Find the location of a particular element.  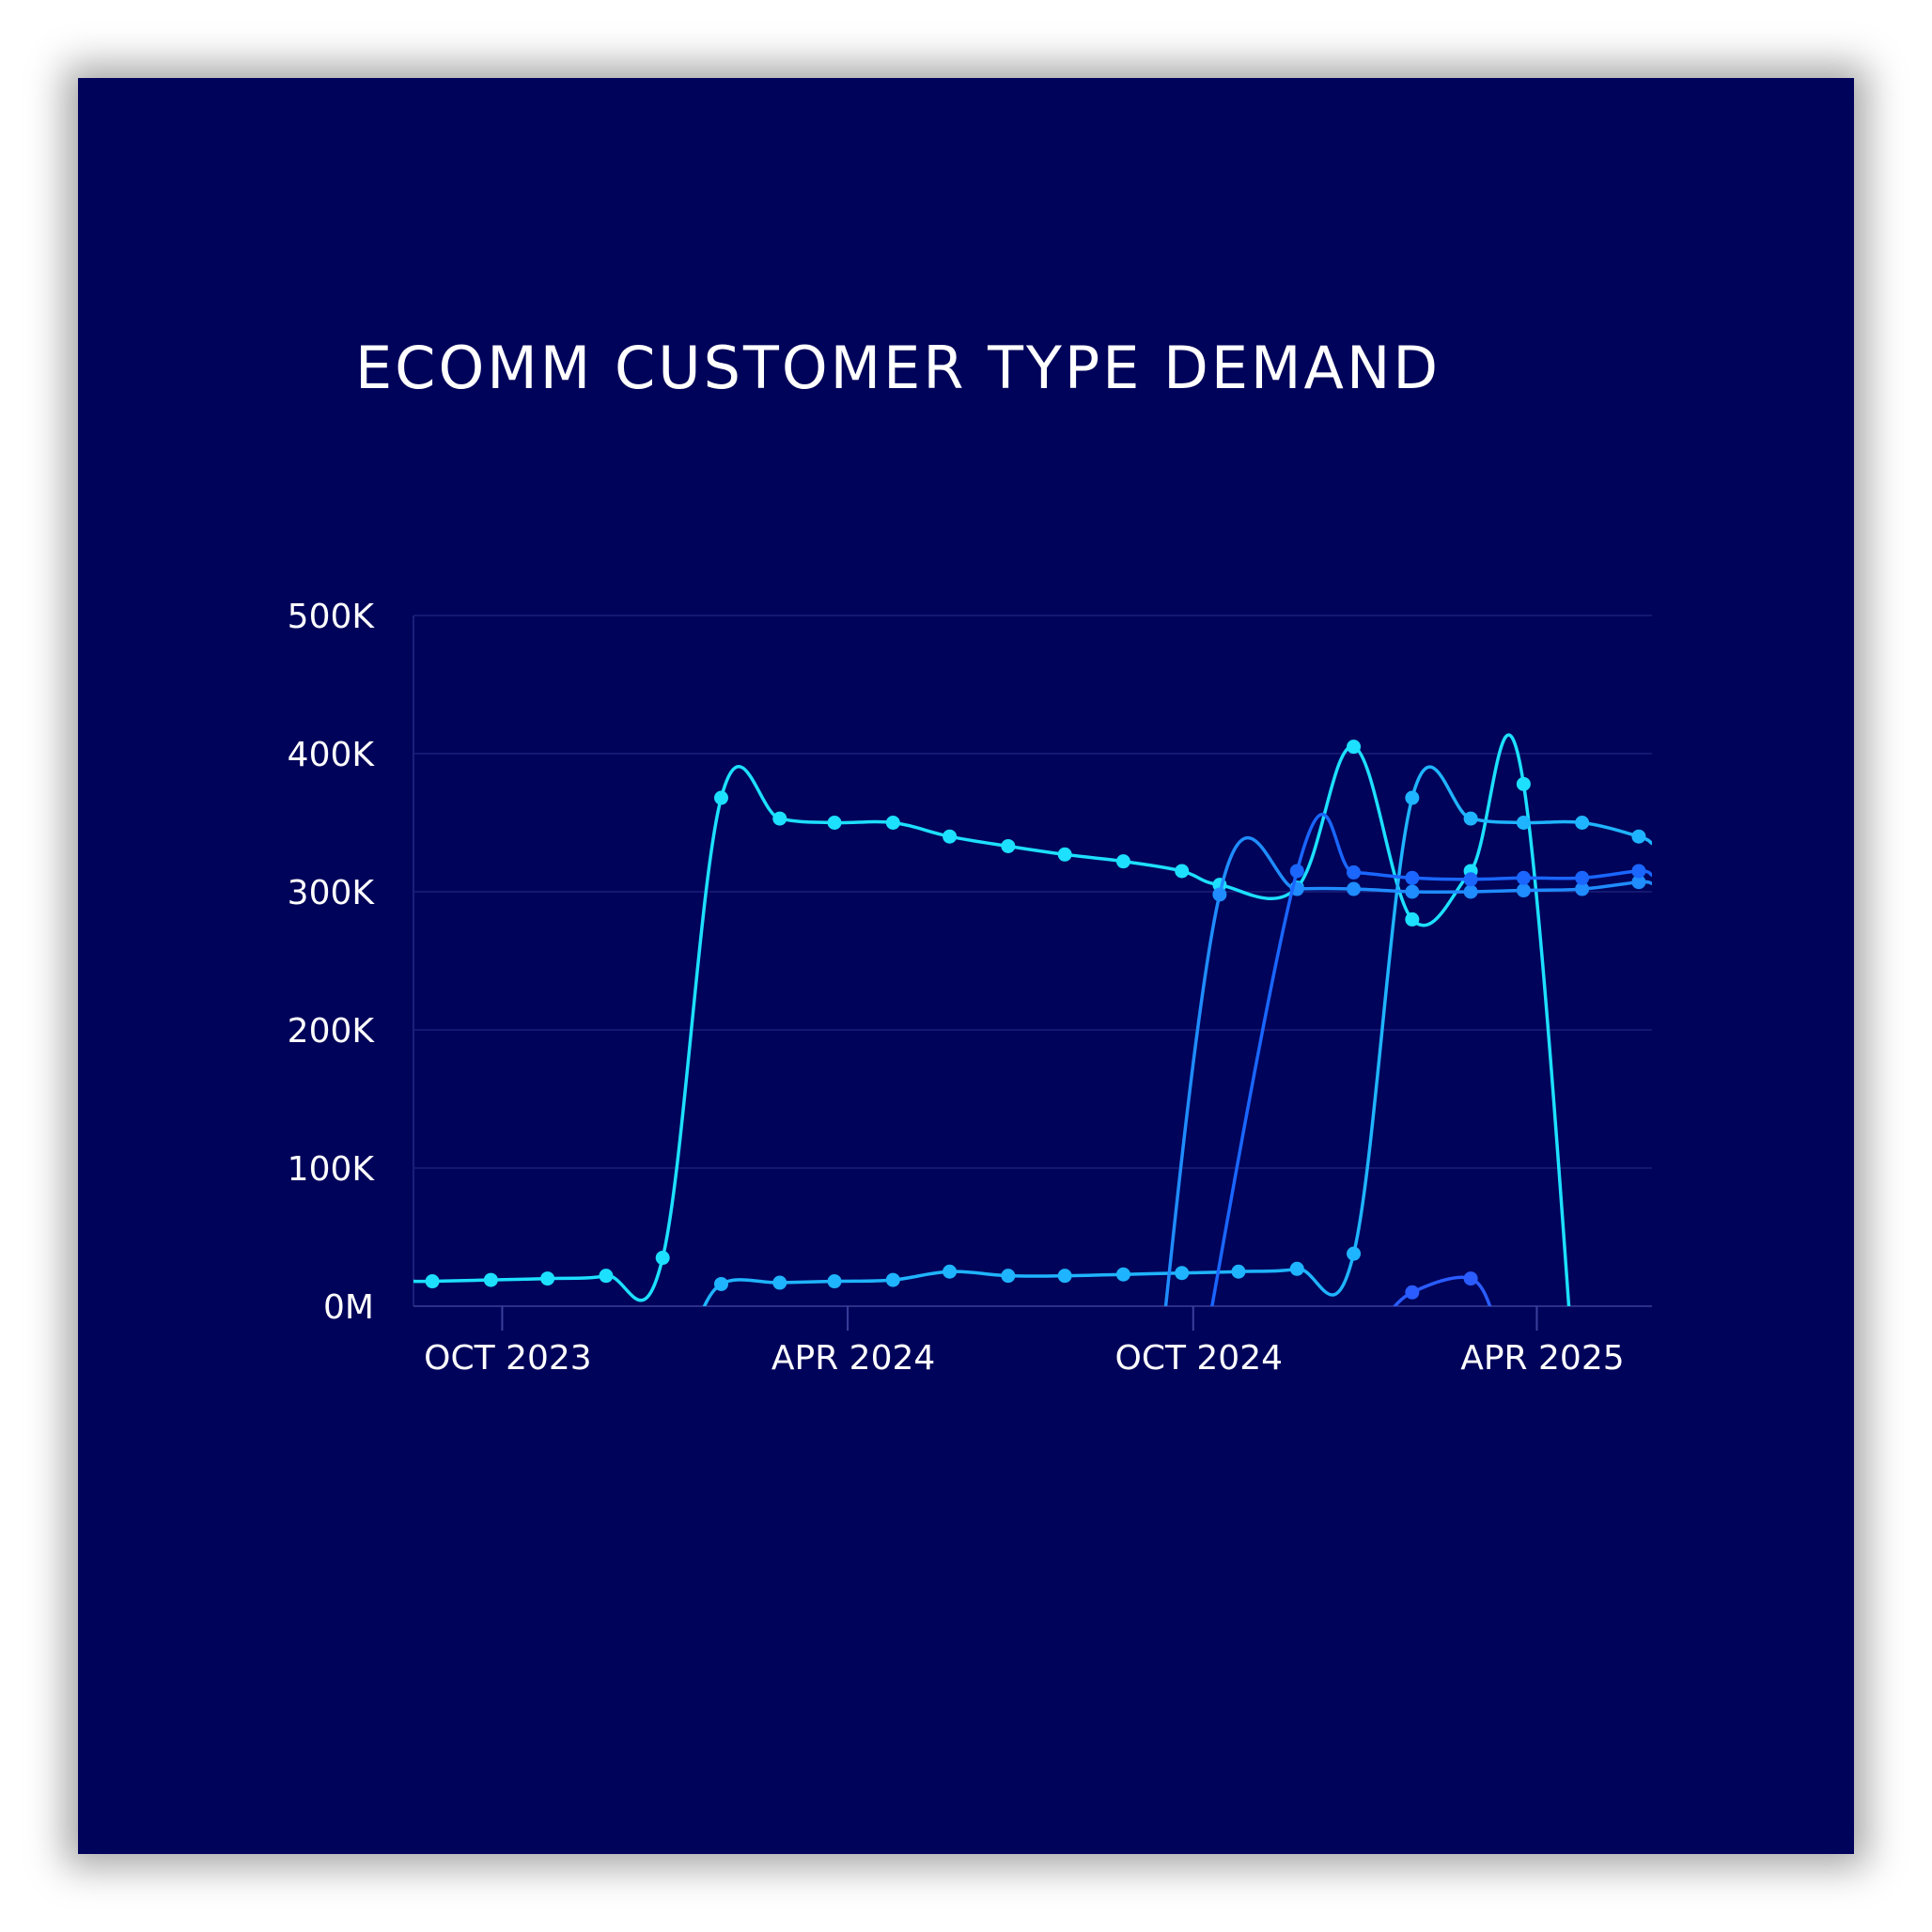

y-tick-label-4: 400K is located at coordinates (332, 755).